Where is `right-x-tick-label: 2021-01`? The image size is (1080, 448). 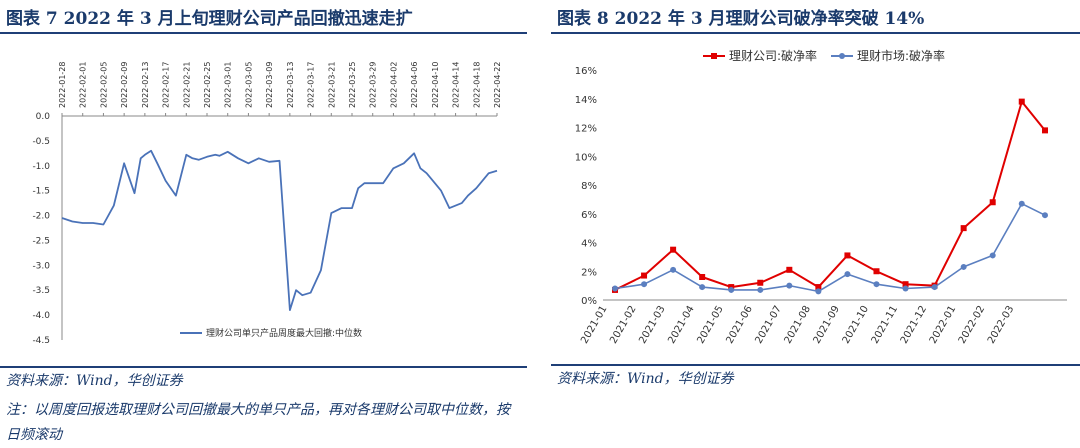
right-x-tick-label: 2021-01 is located at coordinates (594, 325).